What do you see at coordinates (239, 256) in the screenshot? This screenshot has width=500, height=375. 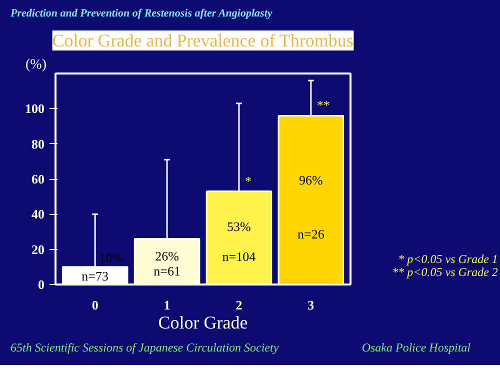 I see `annotation: n=104` at bounding box center [239, 256].